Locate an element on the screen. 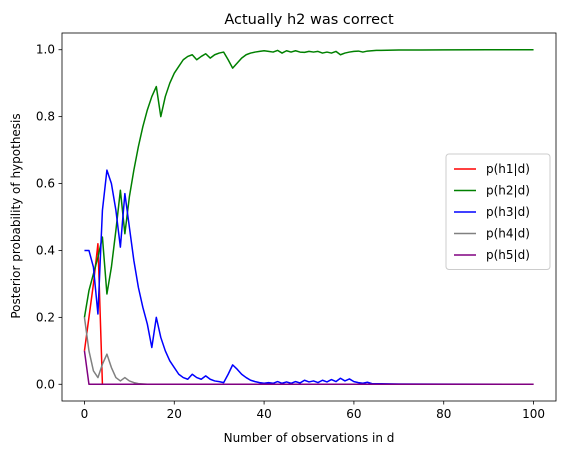 The height and width of the screenshot is (455, 567). legend-label: p(h5|d) is located at coordinates (508, 255).